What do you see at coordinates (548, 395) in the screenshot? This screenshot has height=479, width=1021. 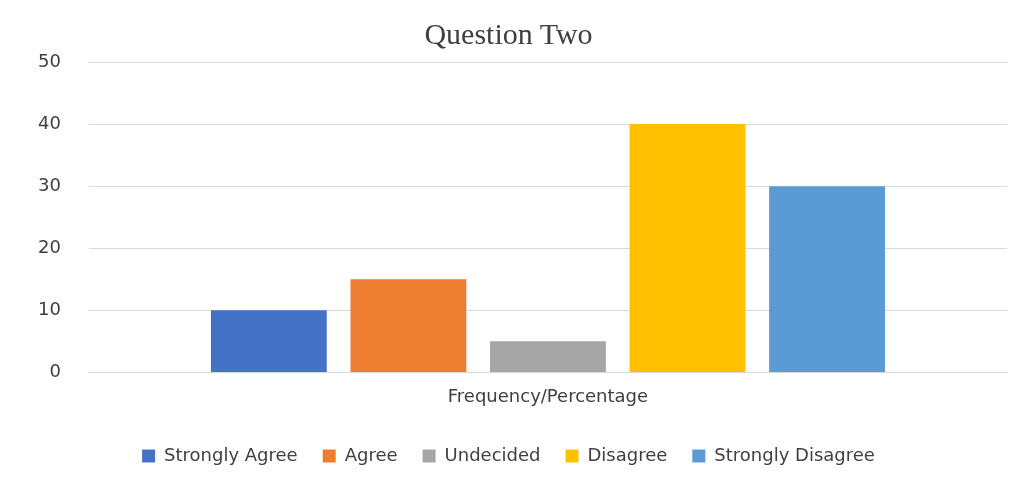 I see `x-tick-label: Frequency/Percentage` at bounding box center [548, 395].